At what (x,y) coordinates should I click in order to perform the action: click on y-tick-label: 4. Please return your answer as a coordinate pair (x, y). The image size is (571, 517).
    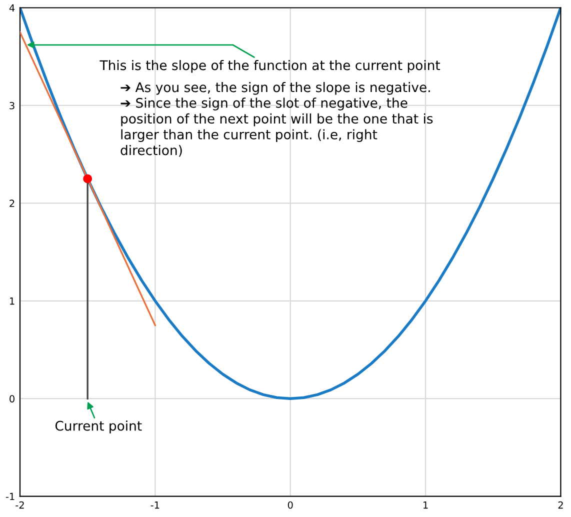
    Looking at the image, I should click on (12, 8).